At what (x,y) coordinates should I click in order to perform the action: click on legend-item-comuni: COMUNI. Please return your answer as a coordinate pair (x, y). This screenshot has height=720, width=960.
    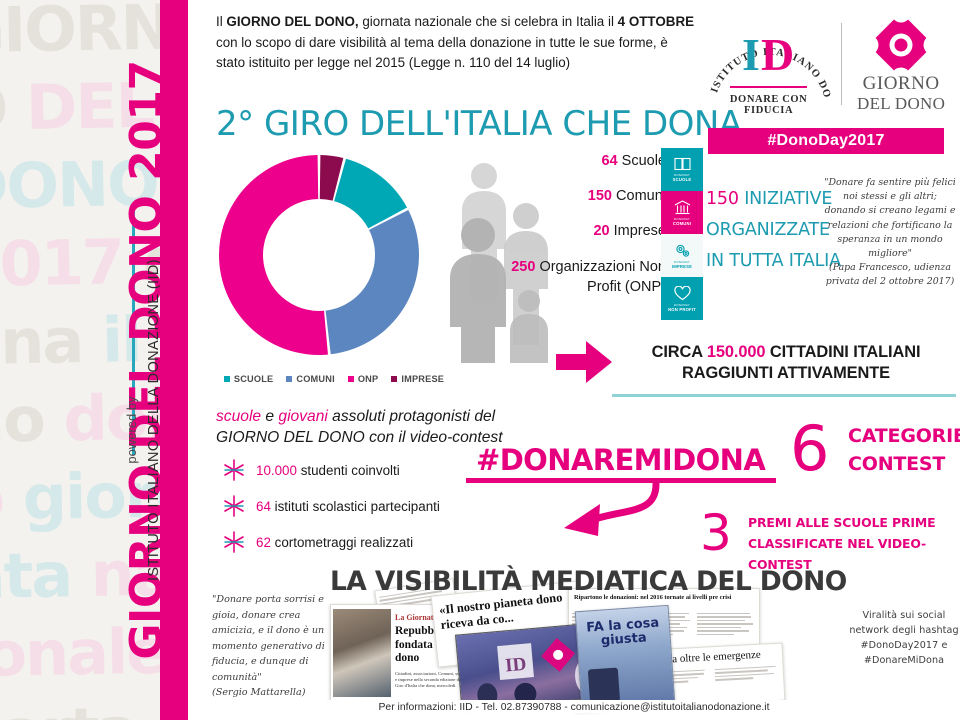
    Looking at the image, I should click on (310, 379).